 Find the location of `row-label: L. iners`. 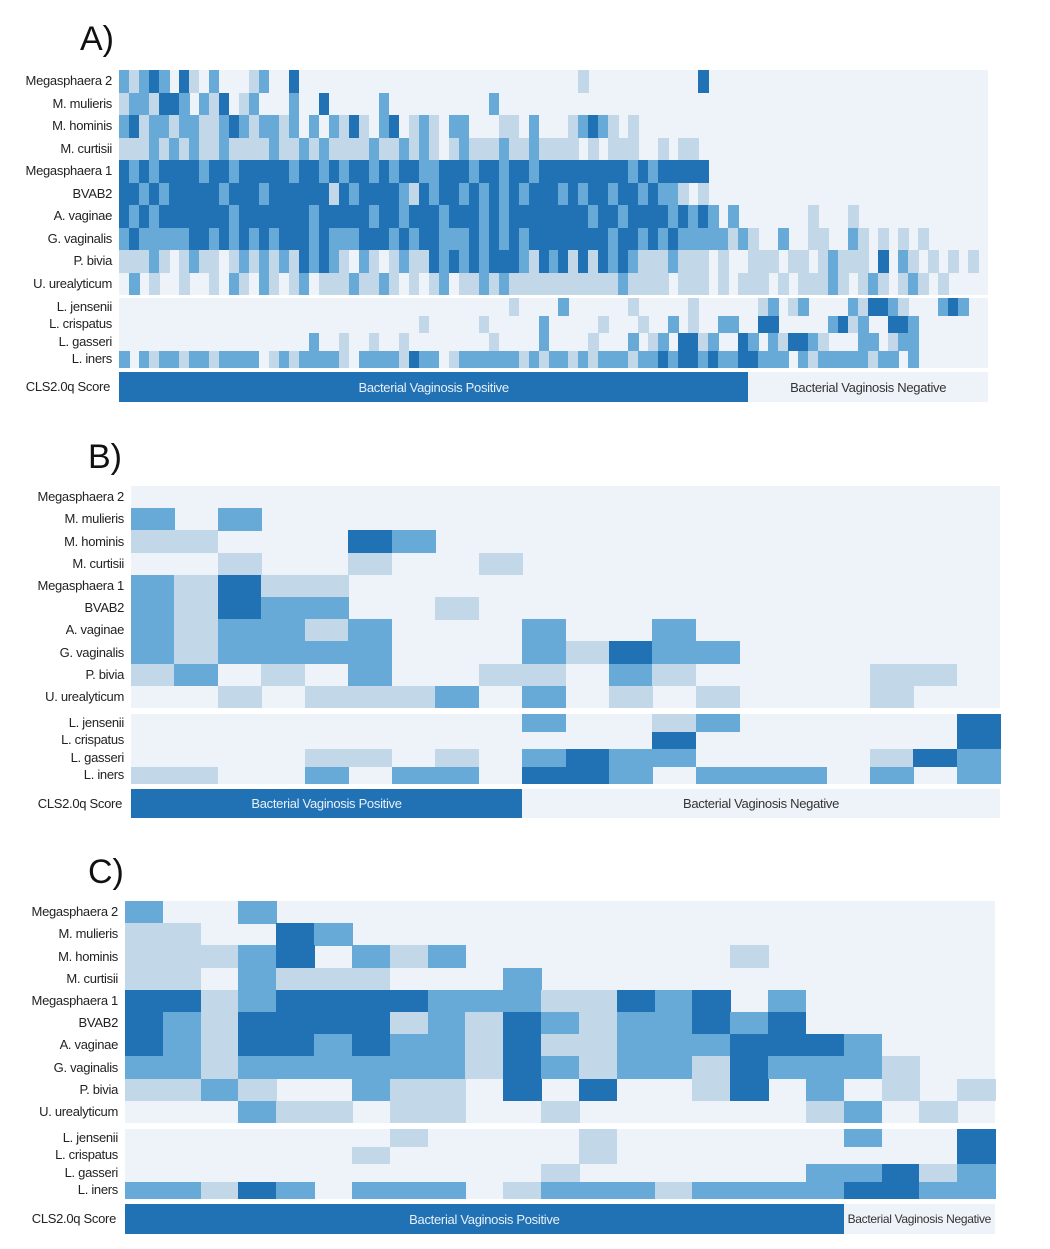

row-label: L. iners is located at coordinates (104, 775).